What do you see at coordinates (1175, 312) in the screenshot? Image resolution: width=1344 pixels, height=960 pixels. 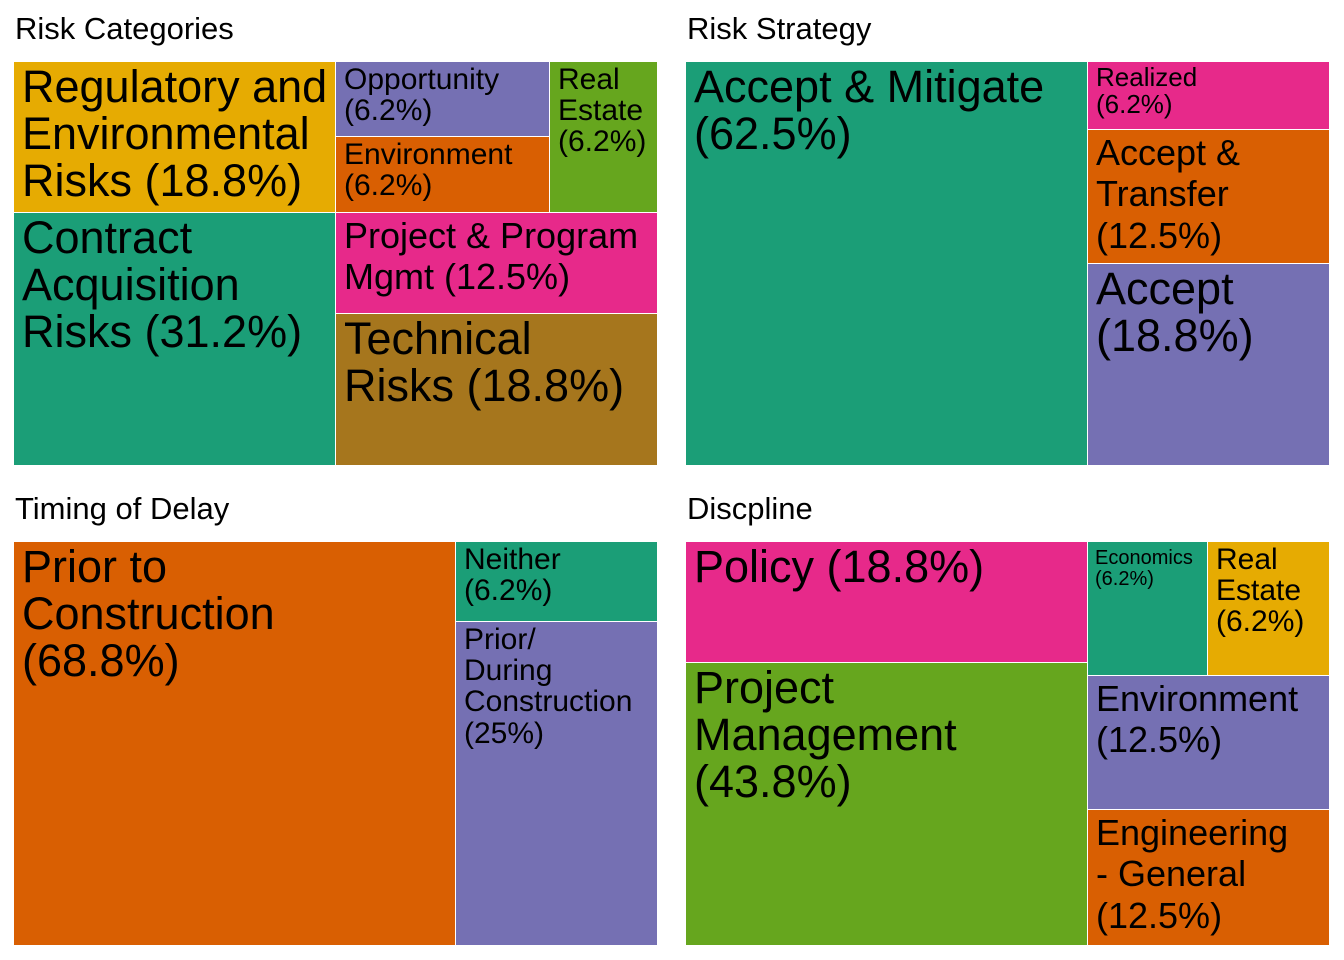 I see `tile-label: Accept (18.8%)` at bounding box center [1175, 312].